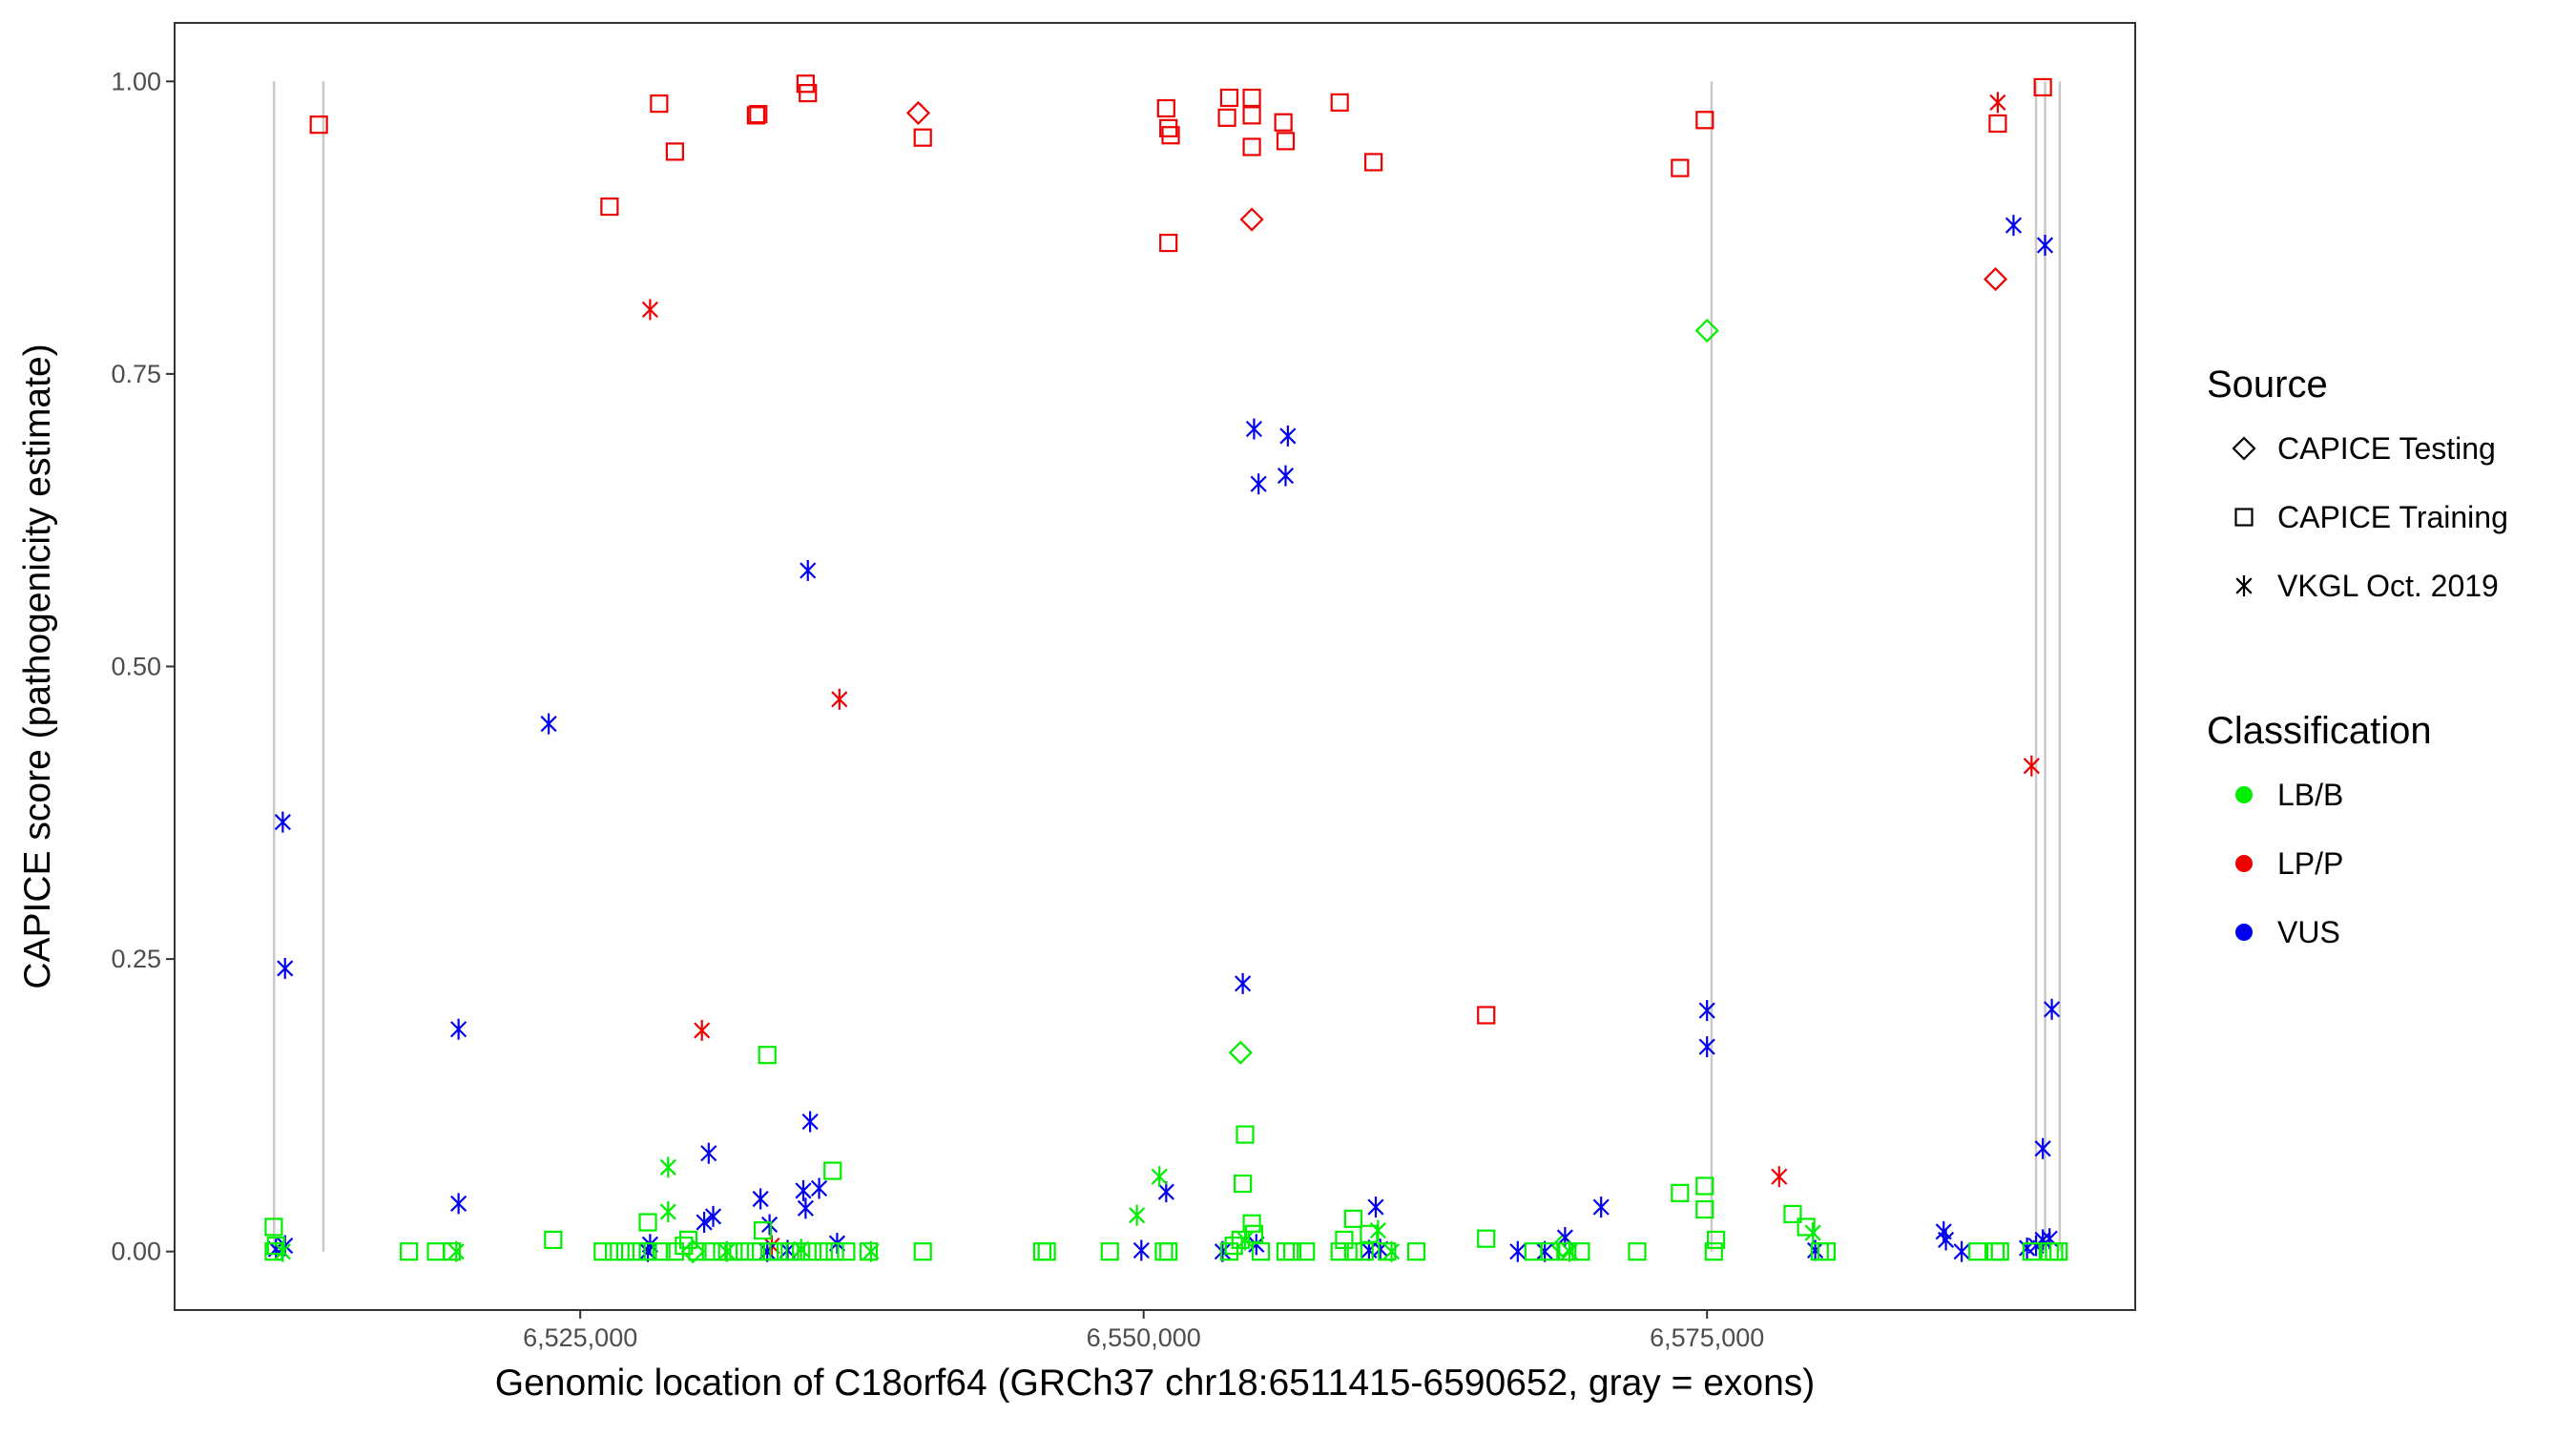  What do you see at coordinates (136, 959) in the screenshot?
I see `y-tick-label: 0.25` at bounding box center [136, 959].